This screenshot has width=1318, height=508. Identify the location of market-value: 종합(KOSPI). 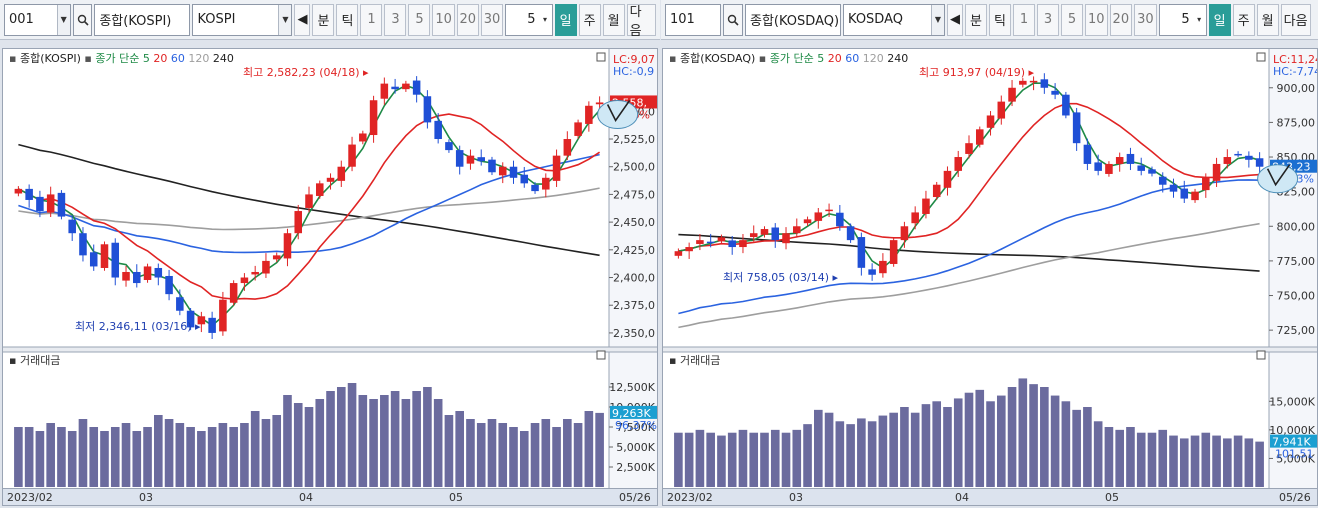
(135, 21).